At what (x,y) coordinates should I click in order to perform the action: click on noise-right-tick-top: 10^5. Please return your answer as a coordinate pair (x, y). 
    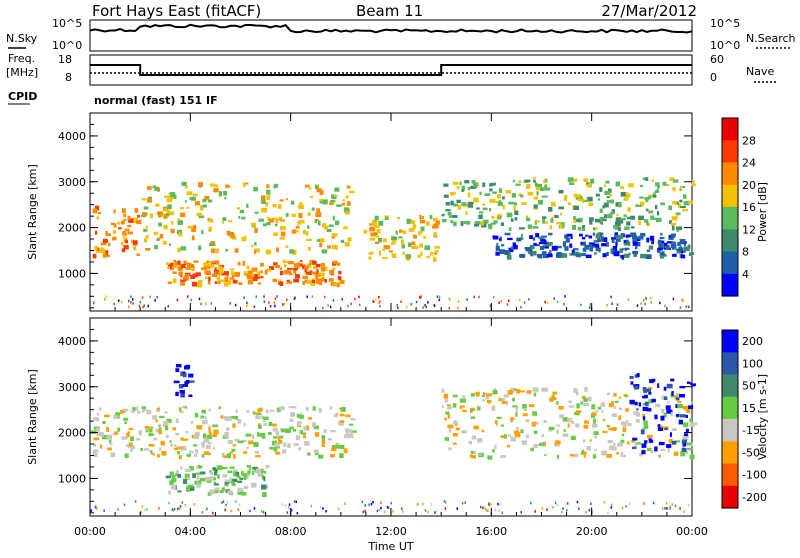
    Looking at the image, I should click on (725, 23).